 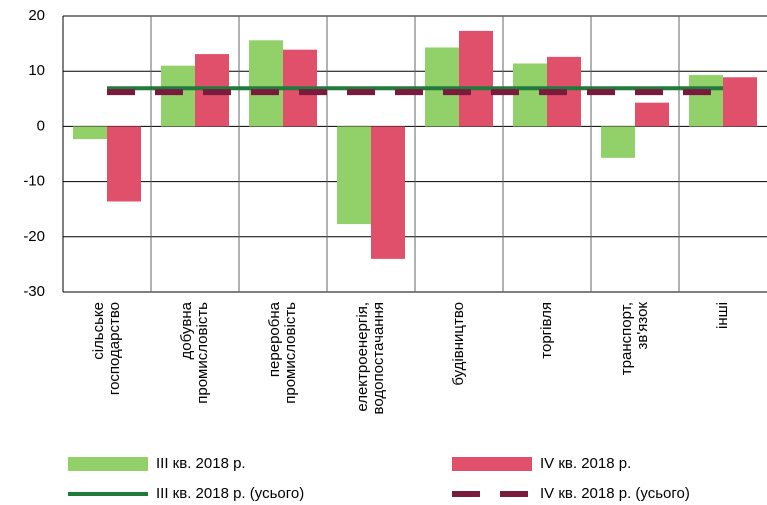 I want to click on x-tick-label: електроенергія,, so click(x=362, y=357).